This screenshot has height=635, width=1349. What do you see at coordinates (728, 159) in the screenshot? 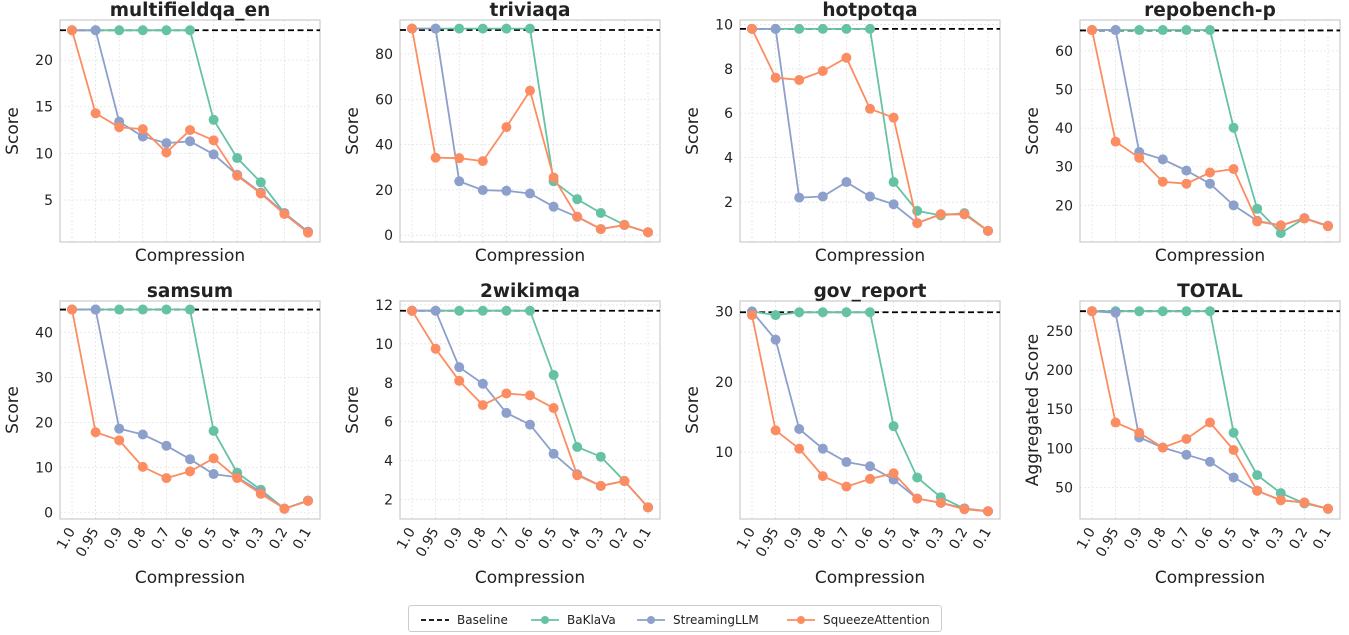
I see `y-tick-label: 4` at bounding box center [728, 159].